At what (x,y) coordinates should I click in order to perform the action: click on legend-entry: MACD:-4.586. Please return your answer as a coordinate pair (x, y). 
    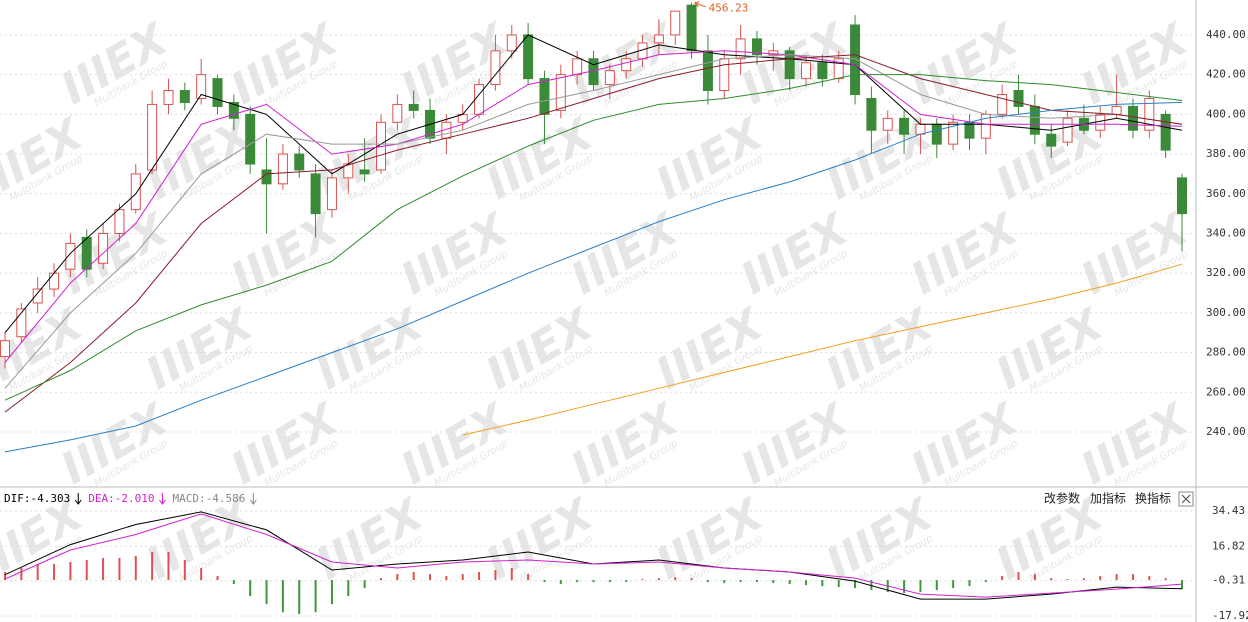
    Looking at the image, I should click on (208, 498).